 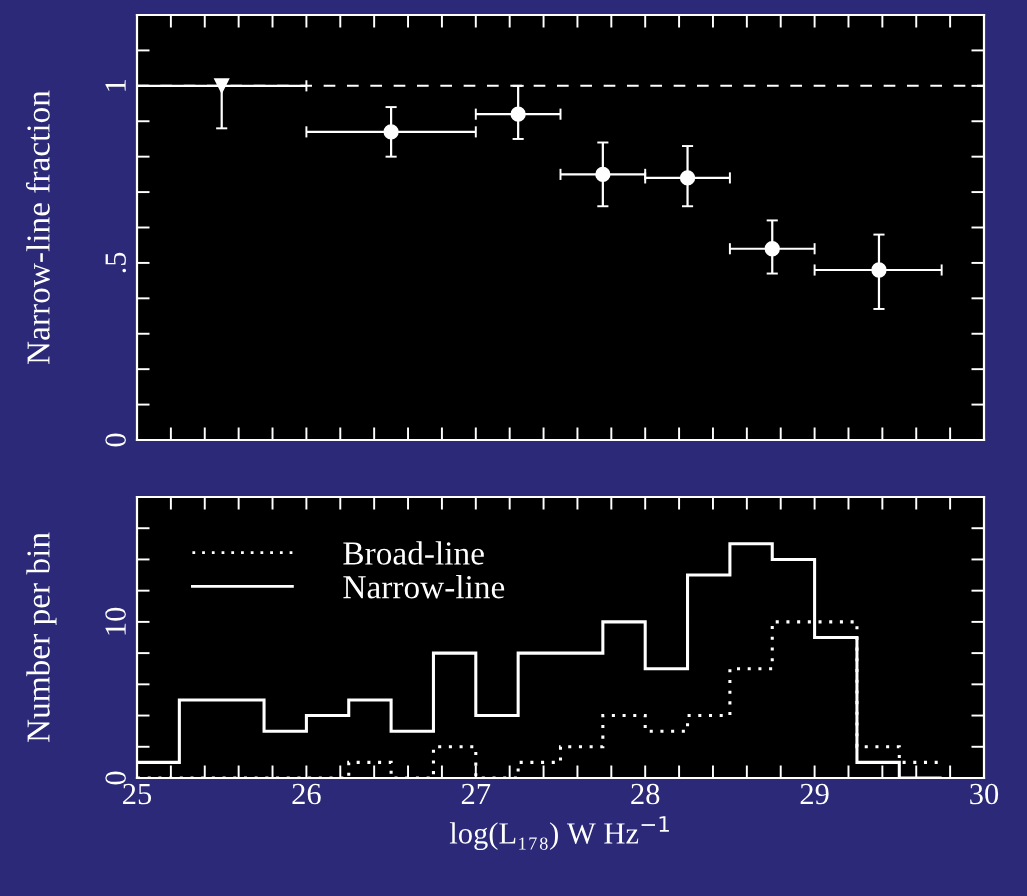 I want to click on x-tick-label: 26, so click(x=306, y=794).